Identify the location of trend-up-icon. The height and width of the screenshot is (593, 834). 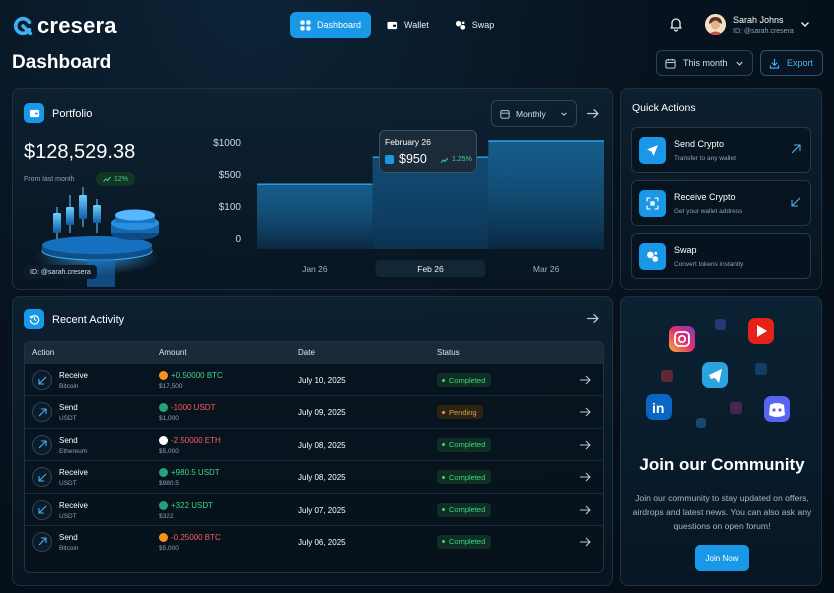
(107, 179).